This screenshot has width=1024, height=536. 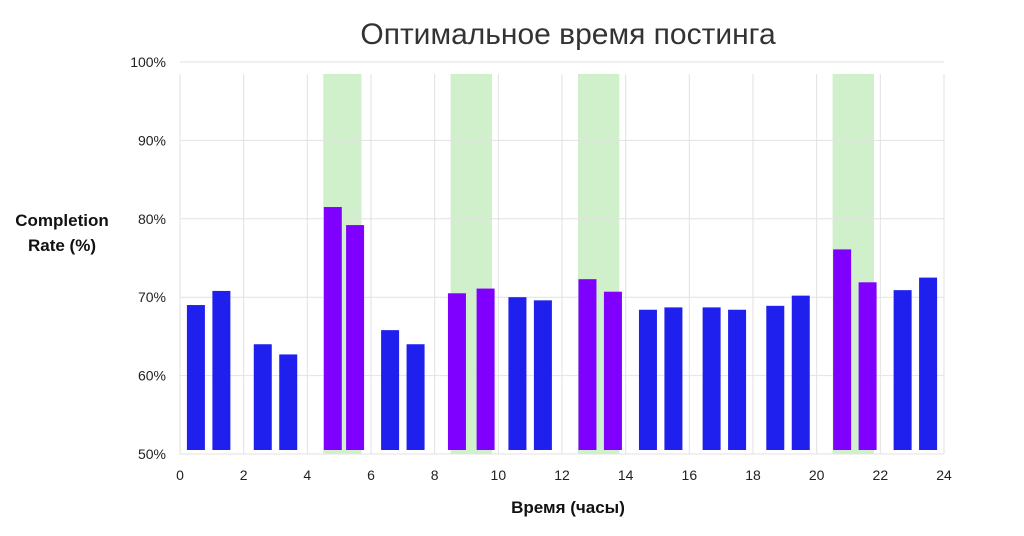 What do you see at coordinates (626, 475) in the screenshot?
I see `x-tick-label-7: 14` at bounding box center [626, 475].